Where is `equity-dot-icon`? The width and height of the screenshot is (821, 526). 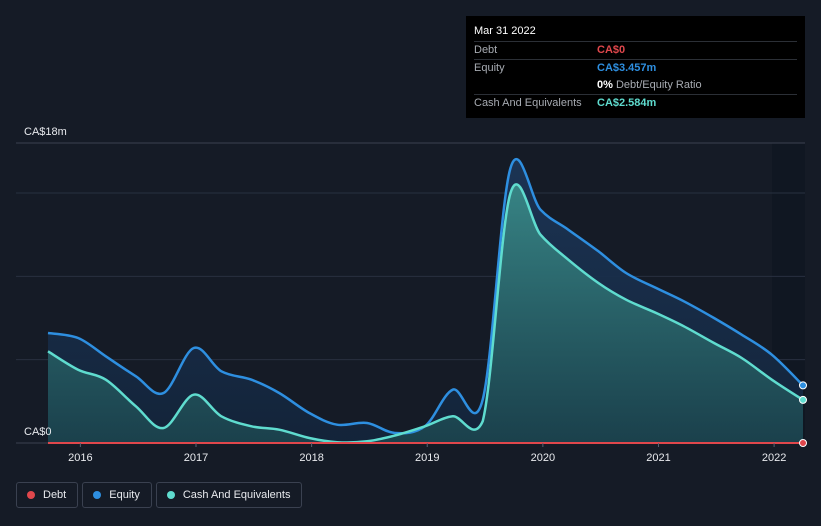
equity-dot-icon is located at coordinates (97, 495).